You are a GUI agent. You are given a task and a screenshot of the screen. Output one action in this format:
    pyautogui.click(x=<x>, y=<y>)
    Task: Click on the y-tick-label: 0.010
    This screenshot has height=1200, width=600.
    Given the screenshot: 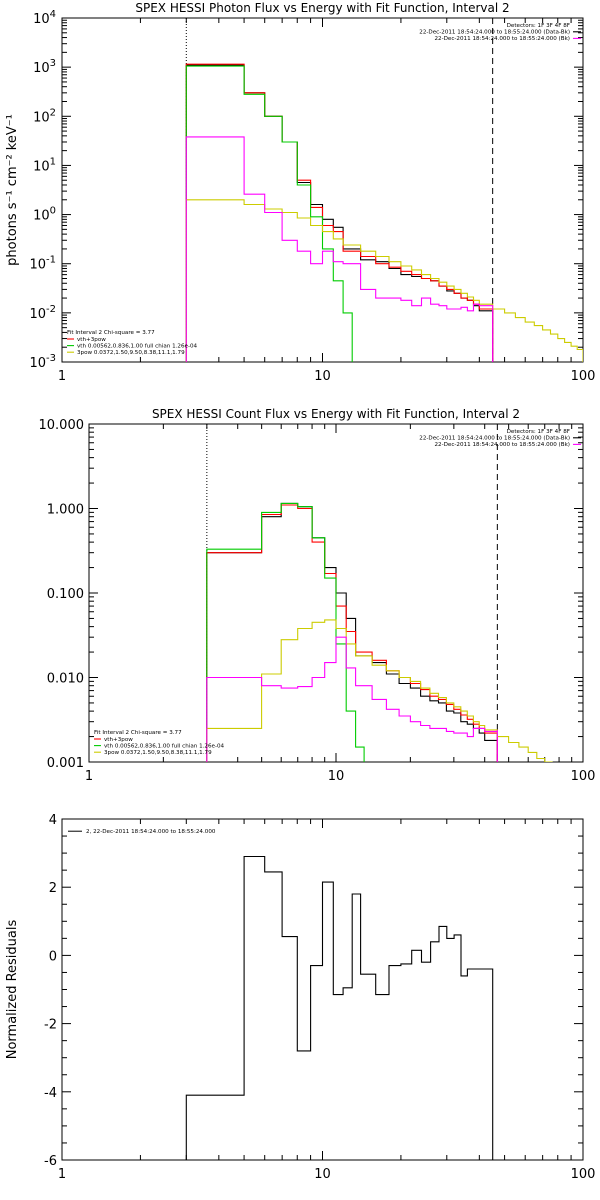 What is the action you would take?
    pyautogui.click(x=65, y=679)
    